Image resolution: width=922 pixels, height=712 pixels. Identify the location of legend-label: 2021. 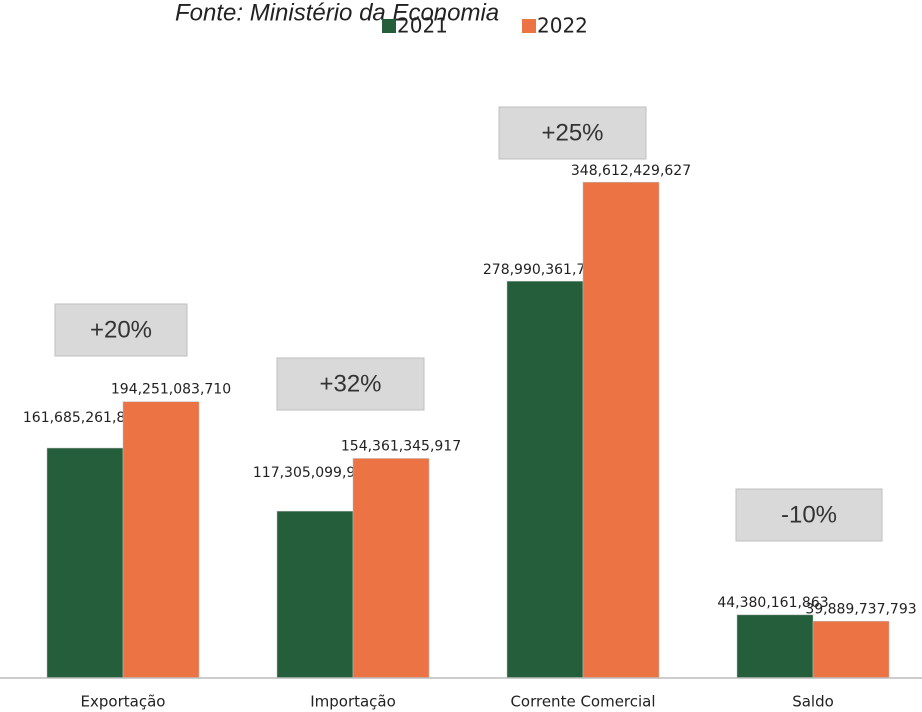
(422, 26).